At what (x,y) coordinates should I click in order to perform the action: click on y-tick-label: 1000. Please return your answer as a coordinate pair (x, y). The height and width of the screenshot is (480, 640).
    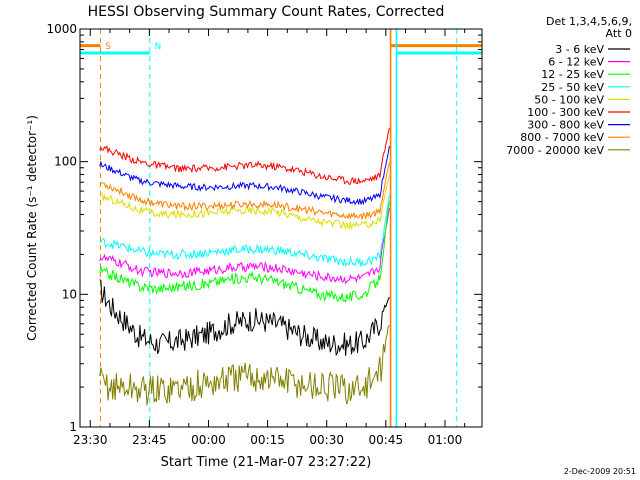
    Looking at the image, I should click on (61, 29).